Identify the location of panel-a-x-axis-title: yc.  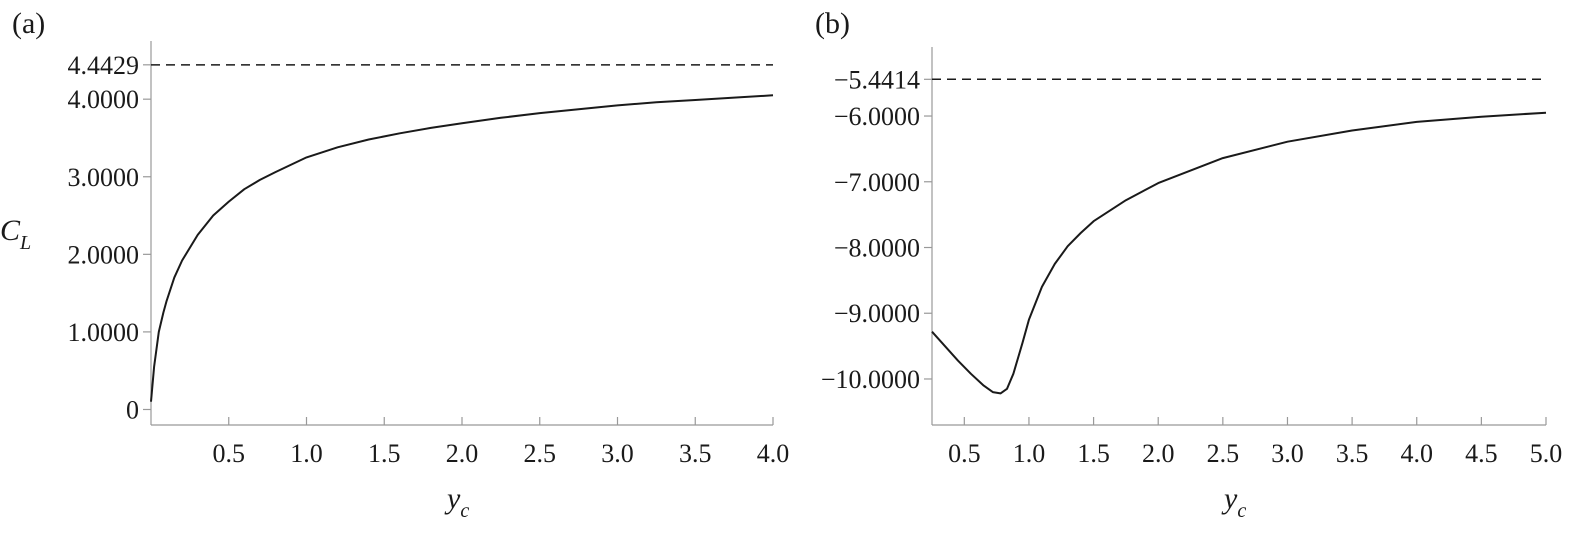
(456, 502).